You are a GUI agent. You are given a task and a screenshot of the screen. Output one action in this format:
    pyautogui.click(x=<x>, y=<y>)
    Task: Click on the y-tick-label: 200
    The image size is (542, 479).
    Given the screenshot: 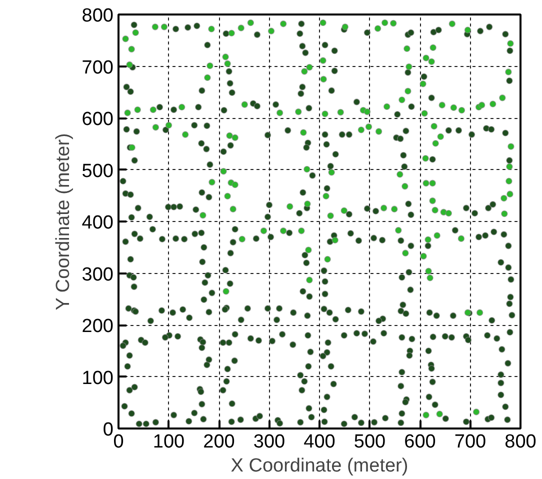 What is the action you would take?
    pyautogui.click(x=98, y=326)
    